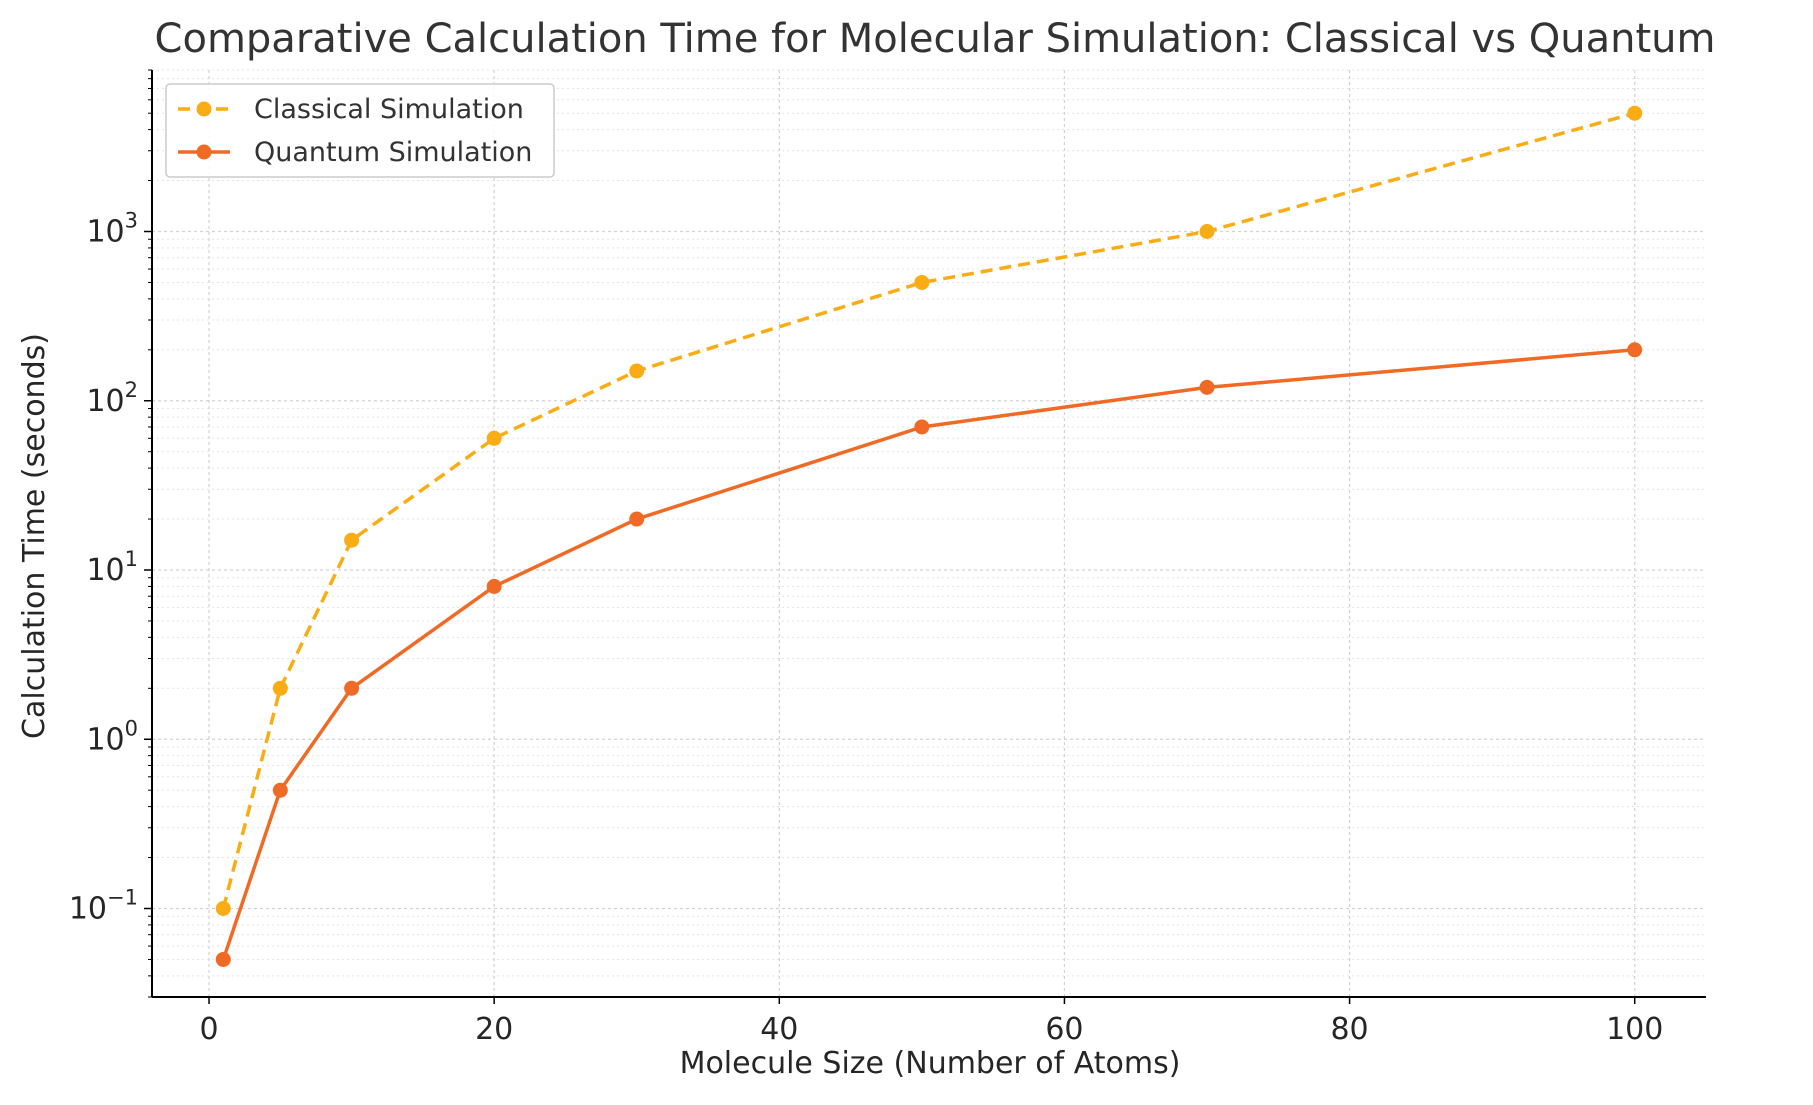 This screenshot has width=1813, height=1105. Describe the element at coordinates (131, 728) in the screenshot. I see `y-tick-exponent: 0` at that location.